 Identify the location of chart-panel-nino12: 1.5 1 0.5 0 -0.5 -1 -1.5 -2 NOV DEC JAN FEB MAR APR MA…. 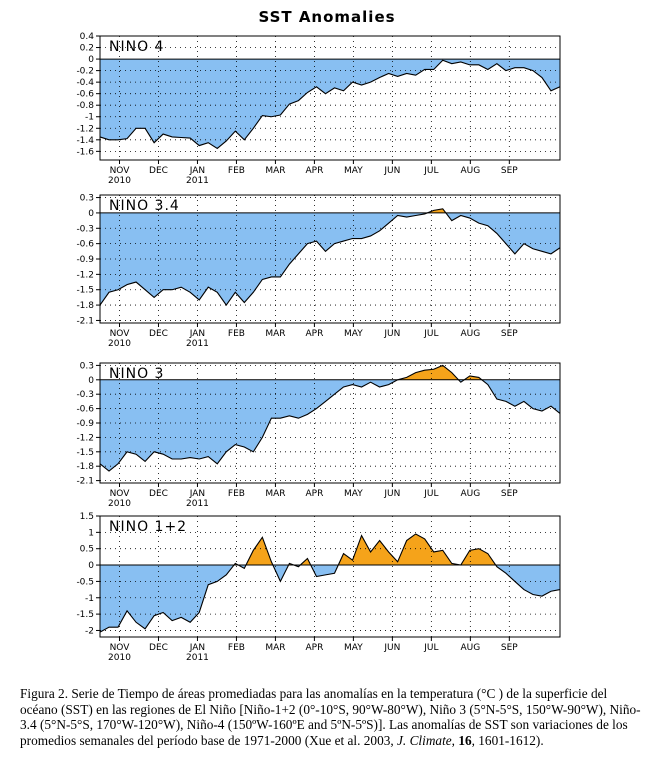
(318, 587).